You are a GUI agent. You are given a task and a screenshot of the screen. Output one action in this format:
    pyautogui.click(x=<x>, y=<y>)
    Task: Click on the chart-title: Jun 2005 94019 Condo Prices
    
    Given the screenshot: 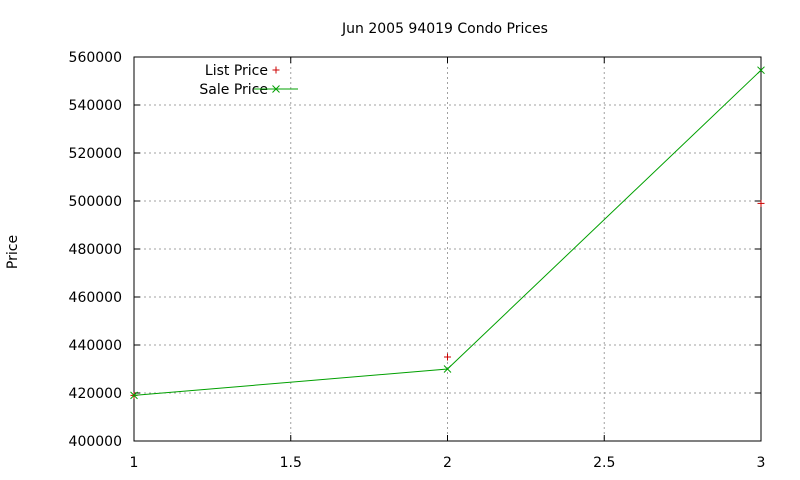 What is the action you would take?
    pyautogui.click(x=444, y=29)
    